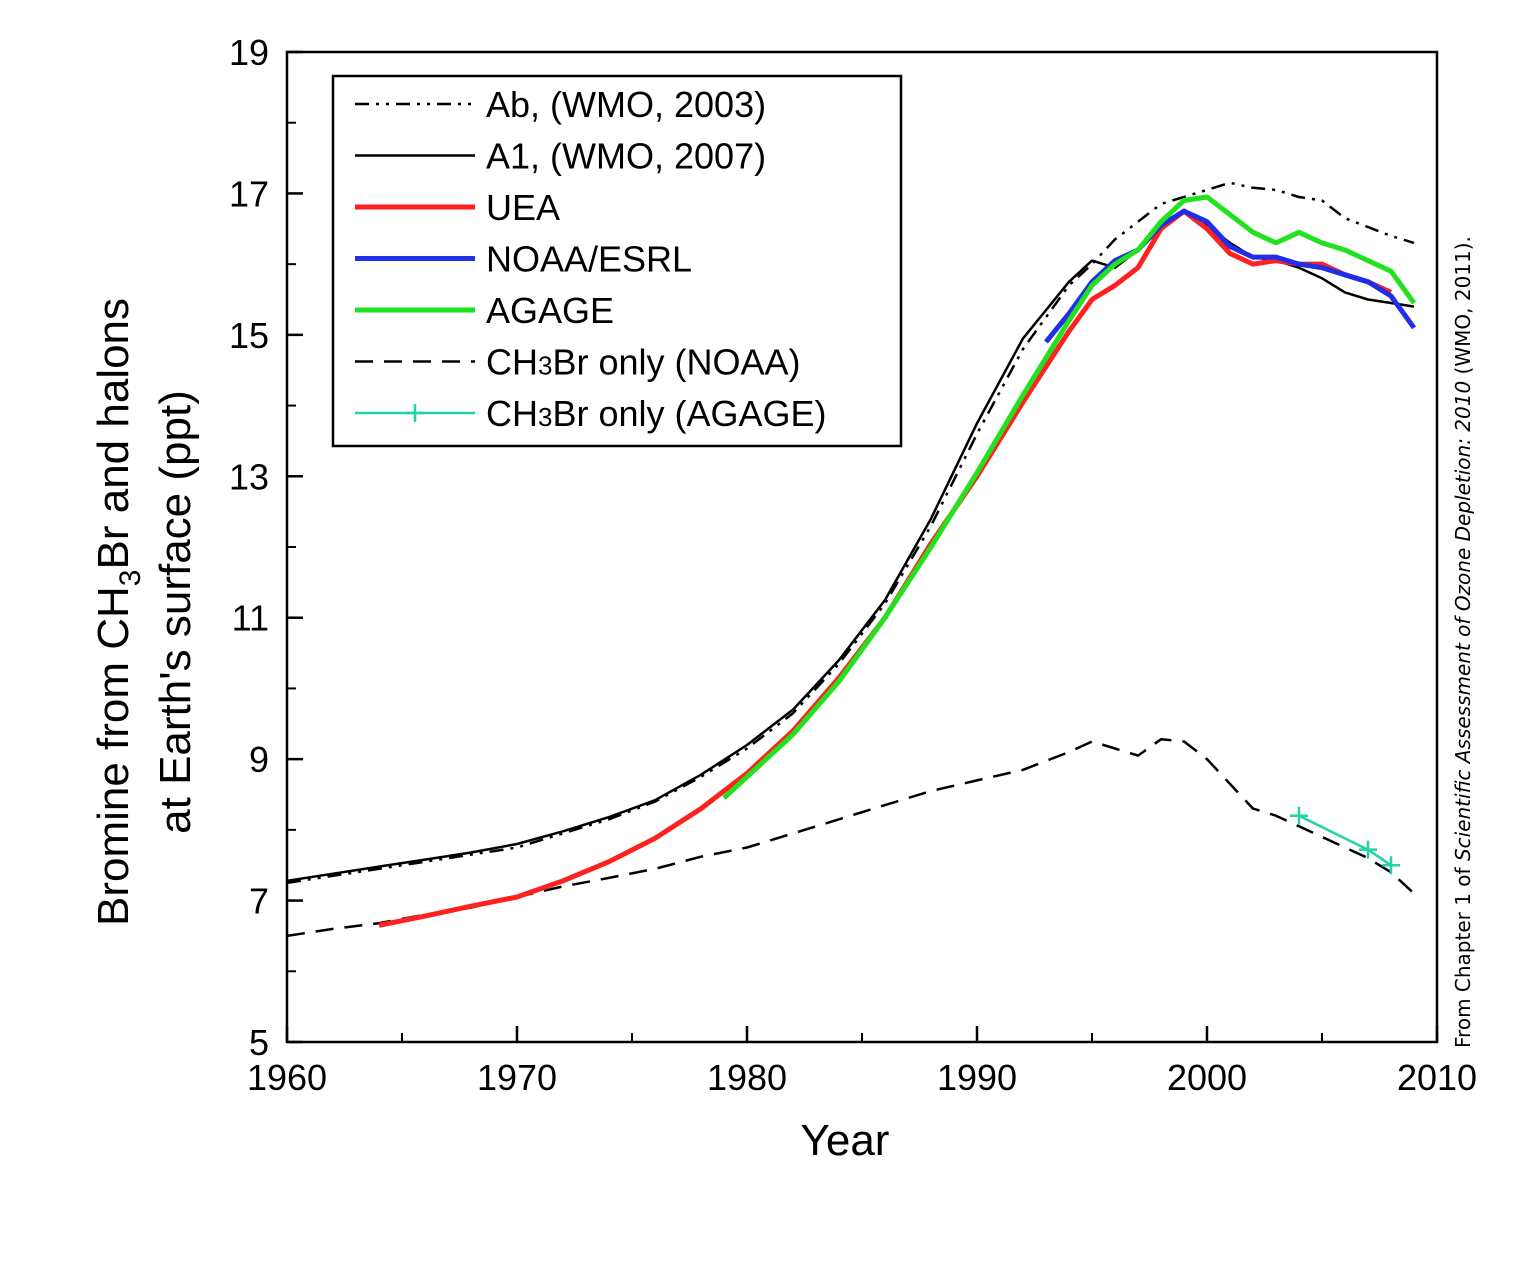 This screenshot has height=1263, width=1515. I want to click on y-tick-label: 19, so click(249, 52).